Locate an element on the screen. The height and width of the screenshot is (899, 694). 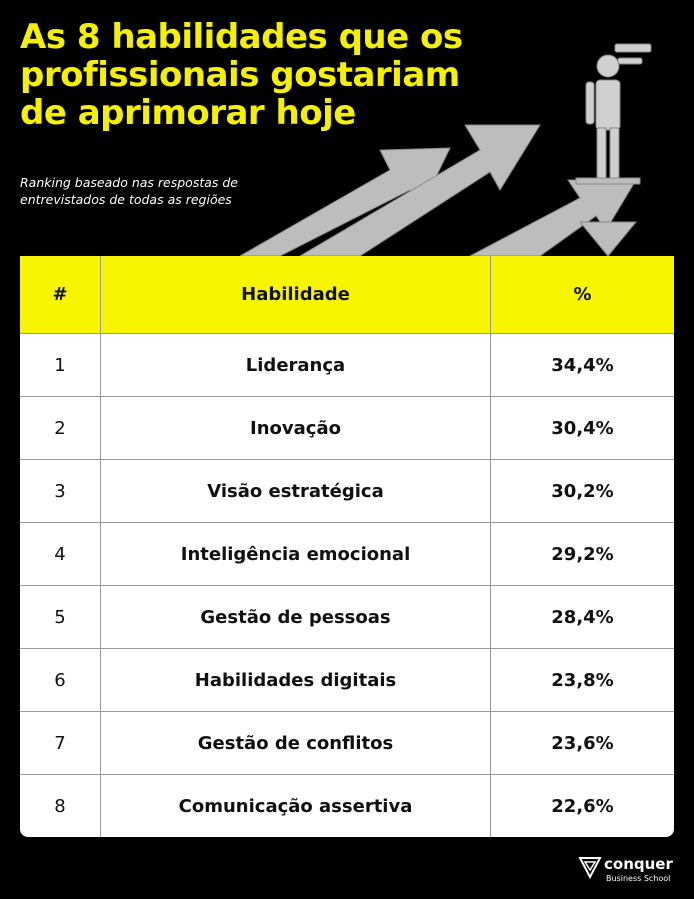
logo: conquer Business School is located at coordinates (625, 869).